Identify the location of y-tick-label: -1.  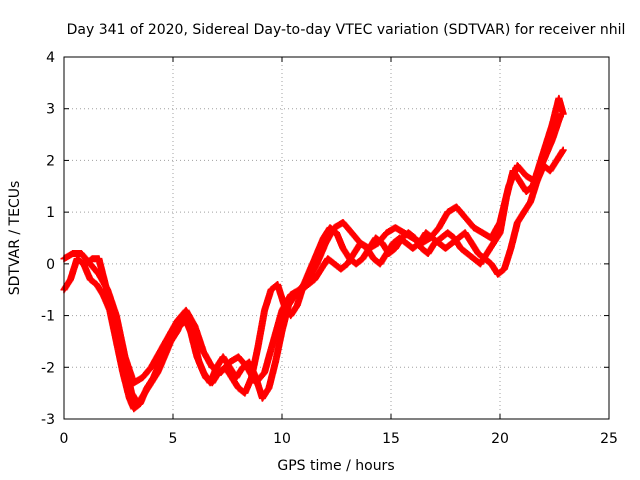
(48, 317).